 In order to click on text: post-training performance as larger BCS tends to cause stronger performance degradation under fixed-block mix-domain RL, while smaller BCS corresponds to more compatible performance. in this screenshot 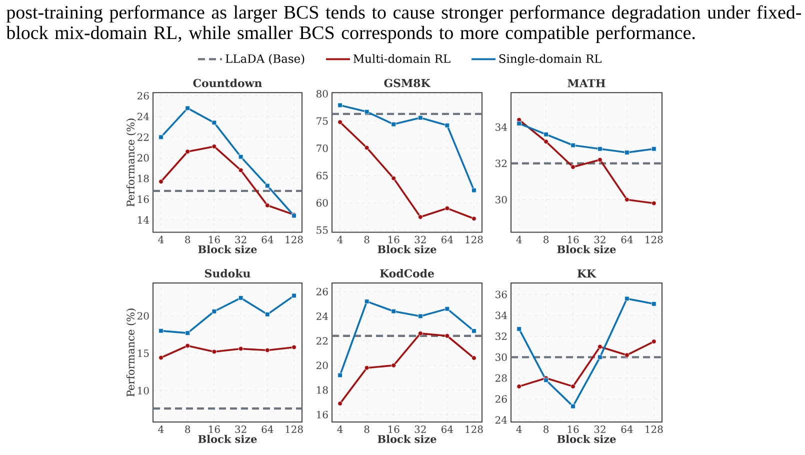, I will do `click(404, 24)`.